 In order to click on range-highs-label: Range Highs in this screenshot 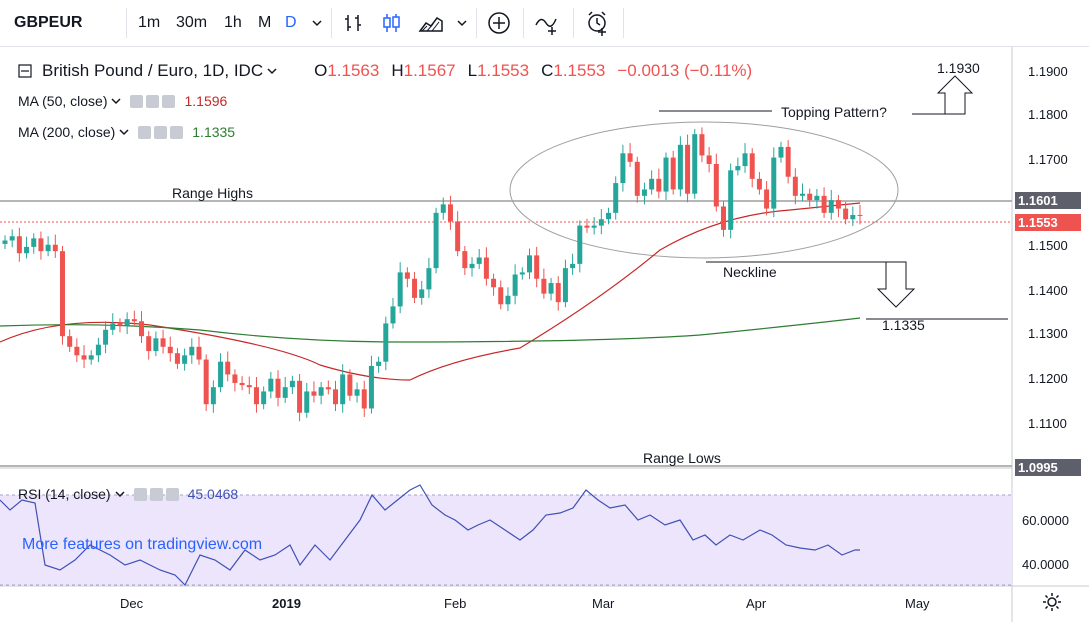, I will do `click(212, 193)`.